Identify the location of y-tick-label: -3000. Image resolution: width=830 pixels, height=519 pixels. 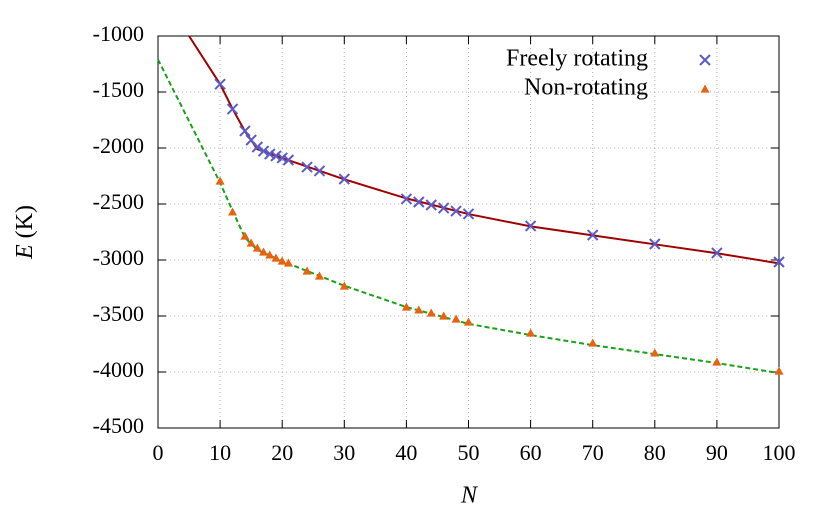
(118, 257).